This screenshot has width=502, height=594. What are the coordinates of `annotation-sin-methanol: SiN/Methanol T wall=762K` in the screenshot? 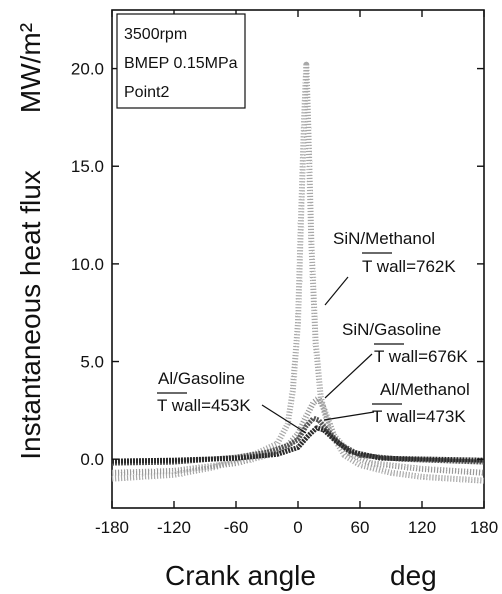 It's located at (390, 267).